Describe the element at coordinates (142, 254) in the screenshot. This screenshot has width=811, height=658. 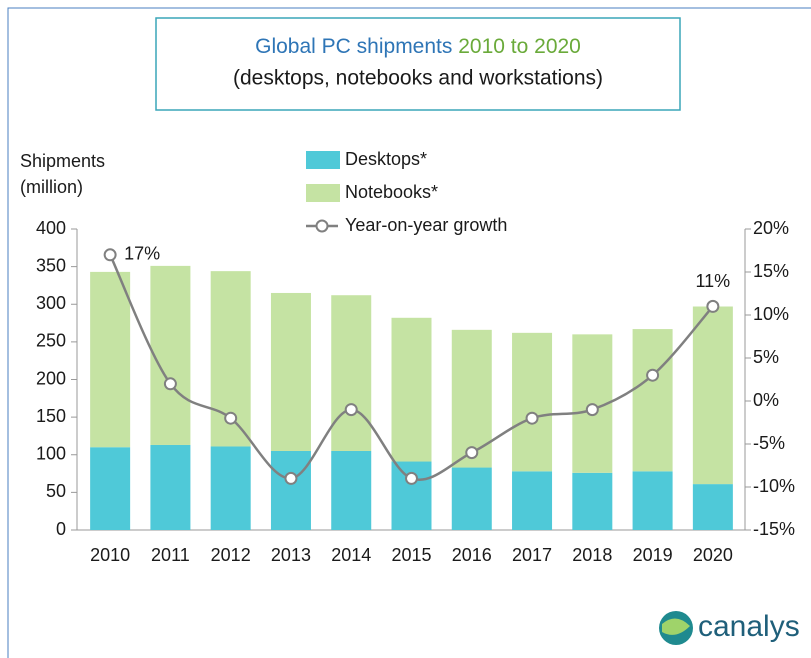
I see `data-label: 17%` at that location.